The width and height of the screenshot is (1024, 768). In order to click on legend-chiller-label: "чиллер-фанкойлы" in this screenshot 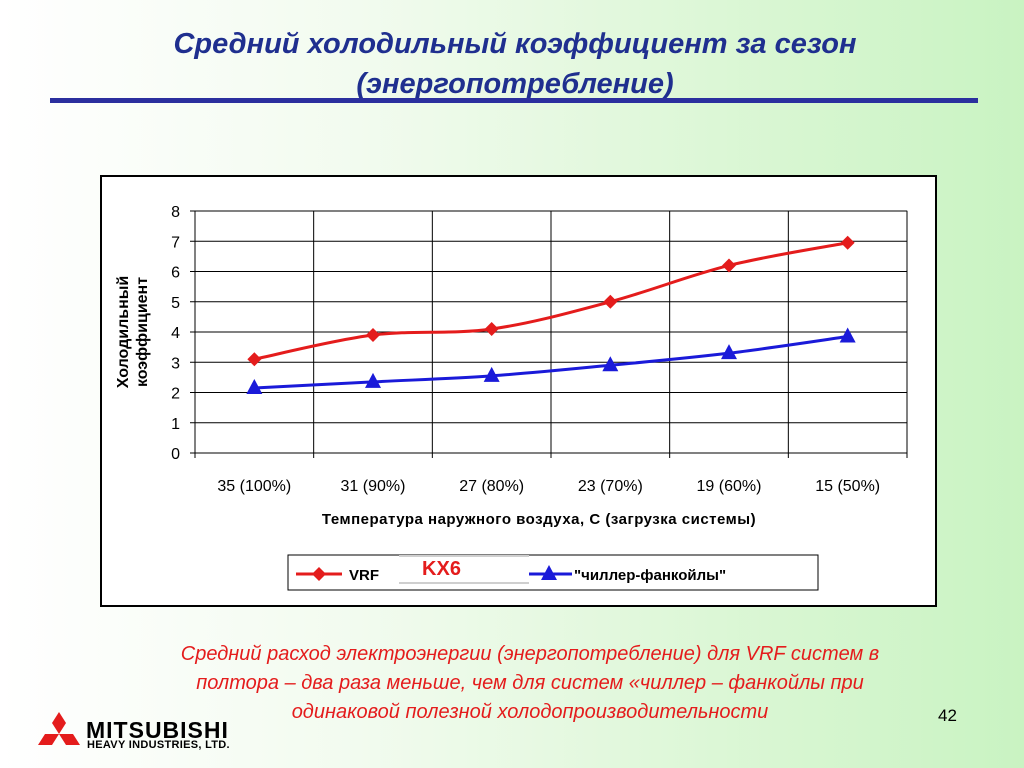, I will do `click(650, 575)`.